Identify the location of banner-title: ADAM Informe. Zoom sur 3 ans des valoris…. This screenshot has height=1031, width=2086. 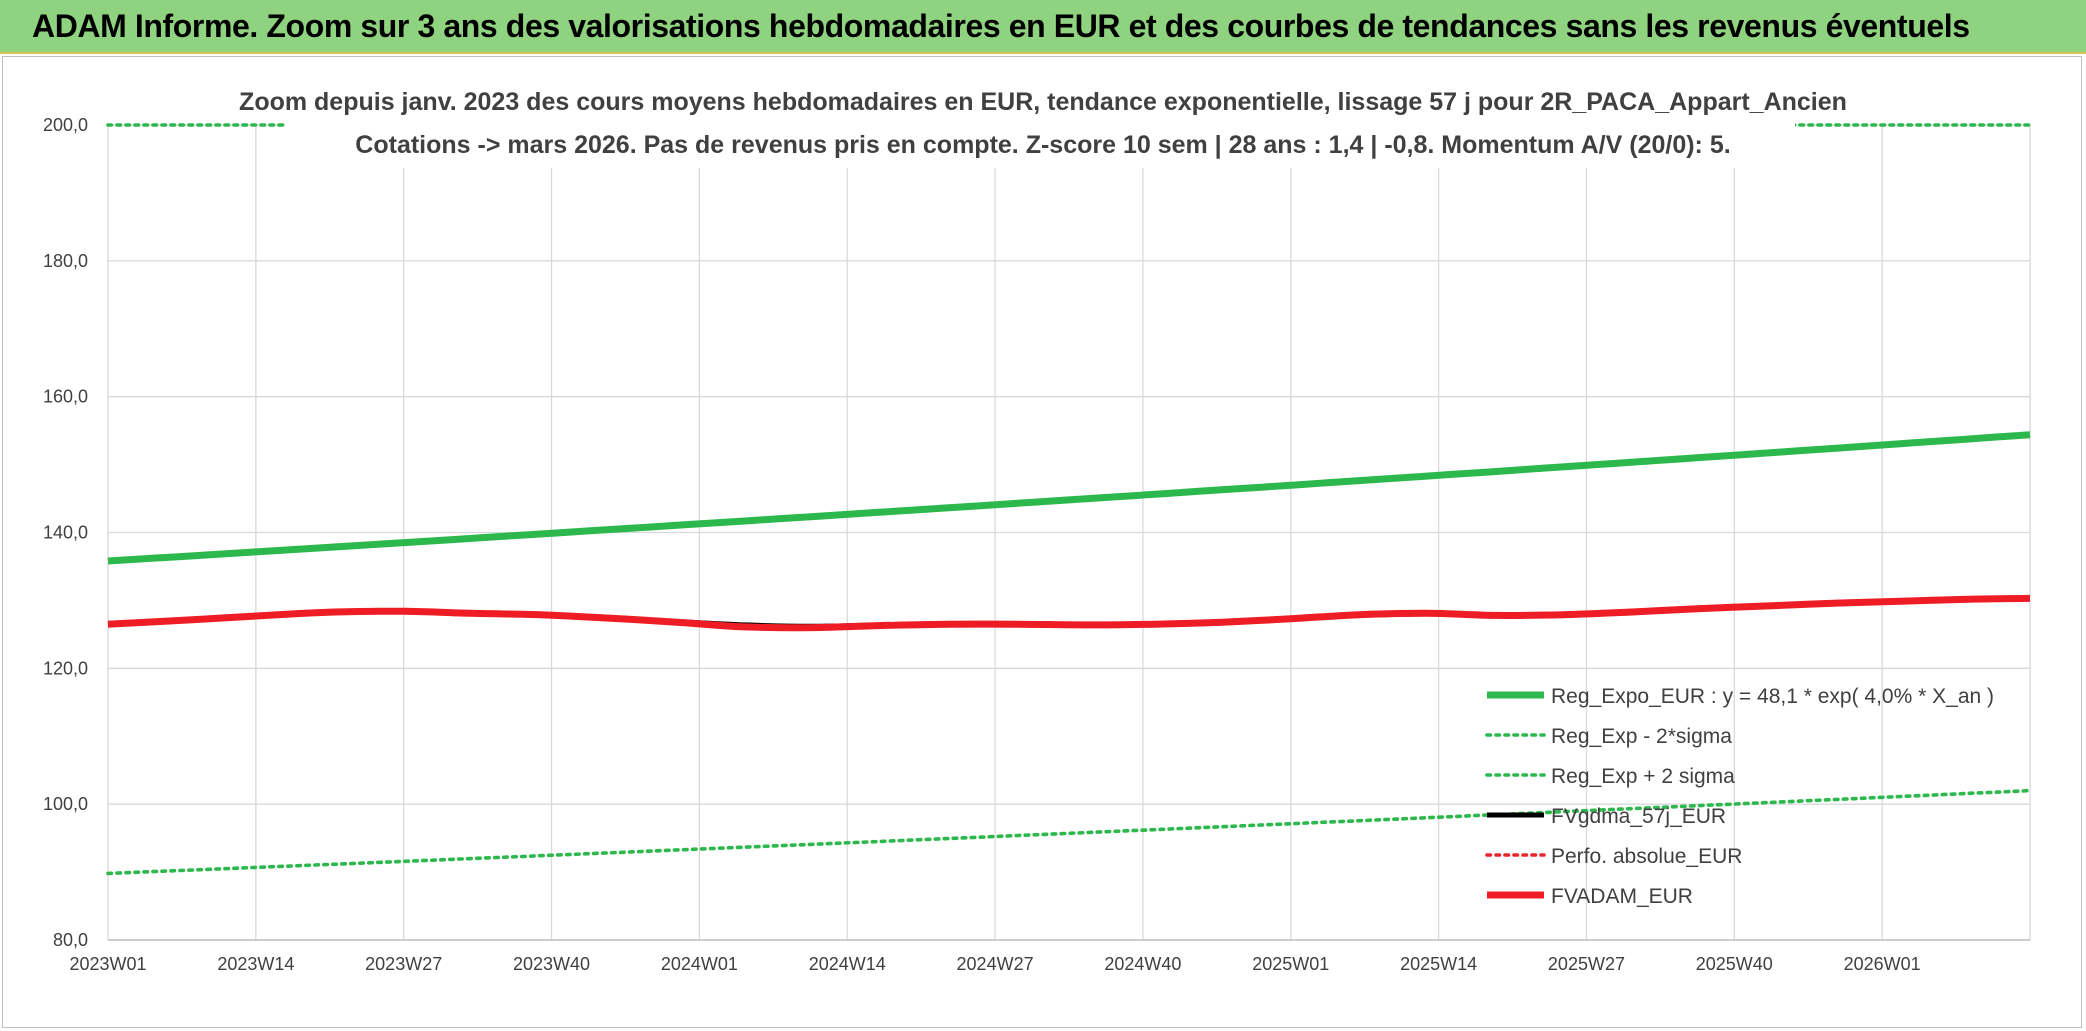
(1001, 26).